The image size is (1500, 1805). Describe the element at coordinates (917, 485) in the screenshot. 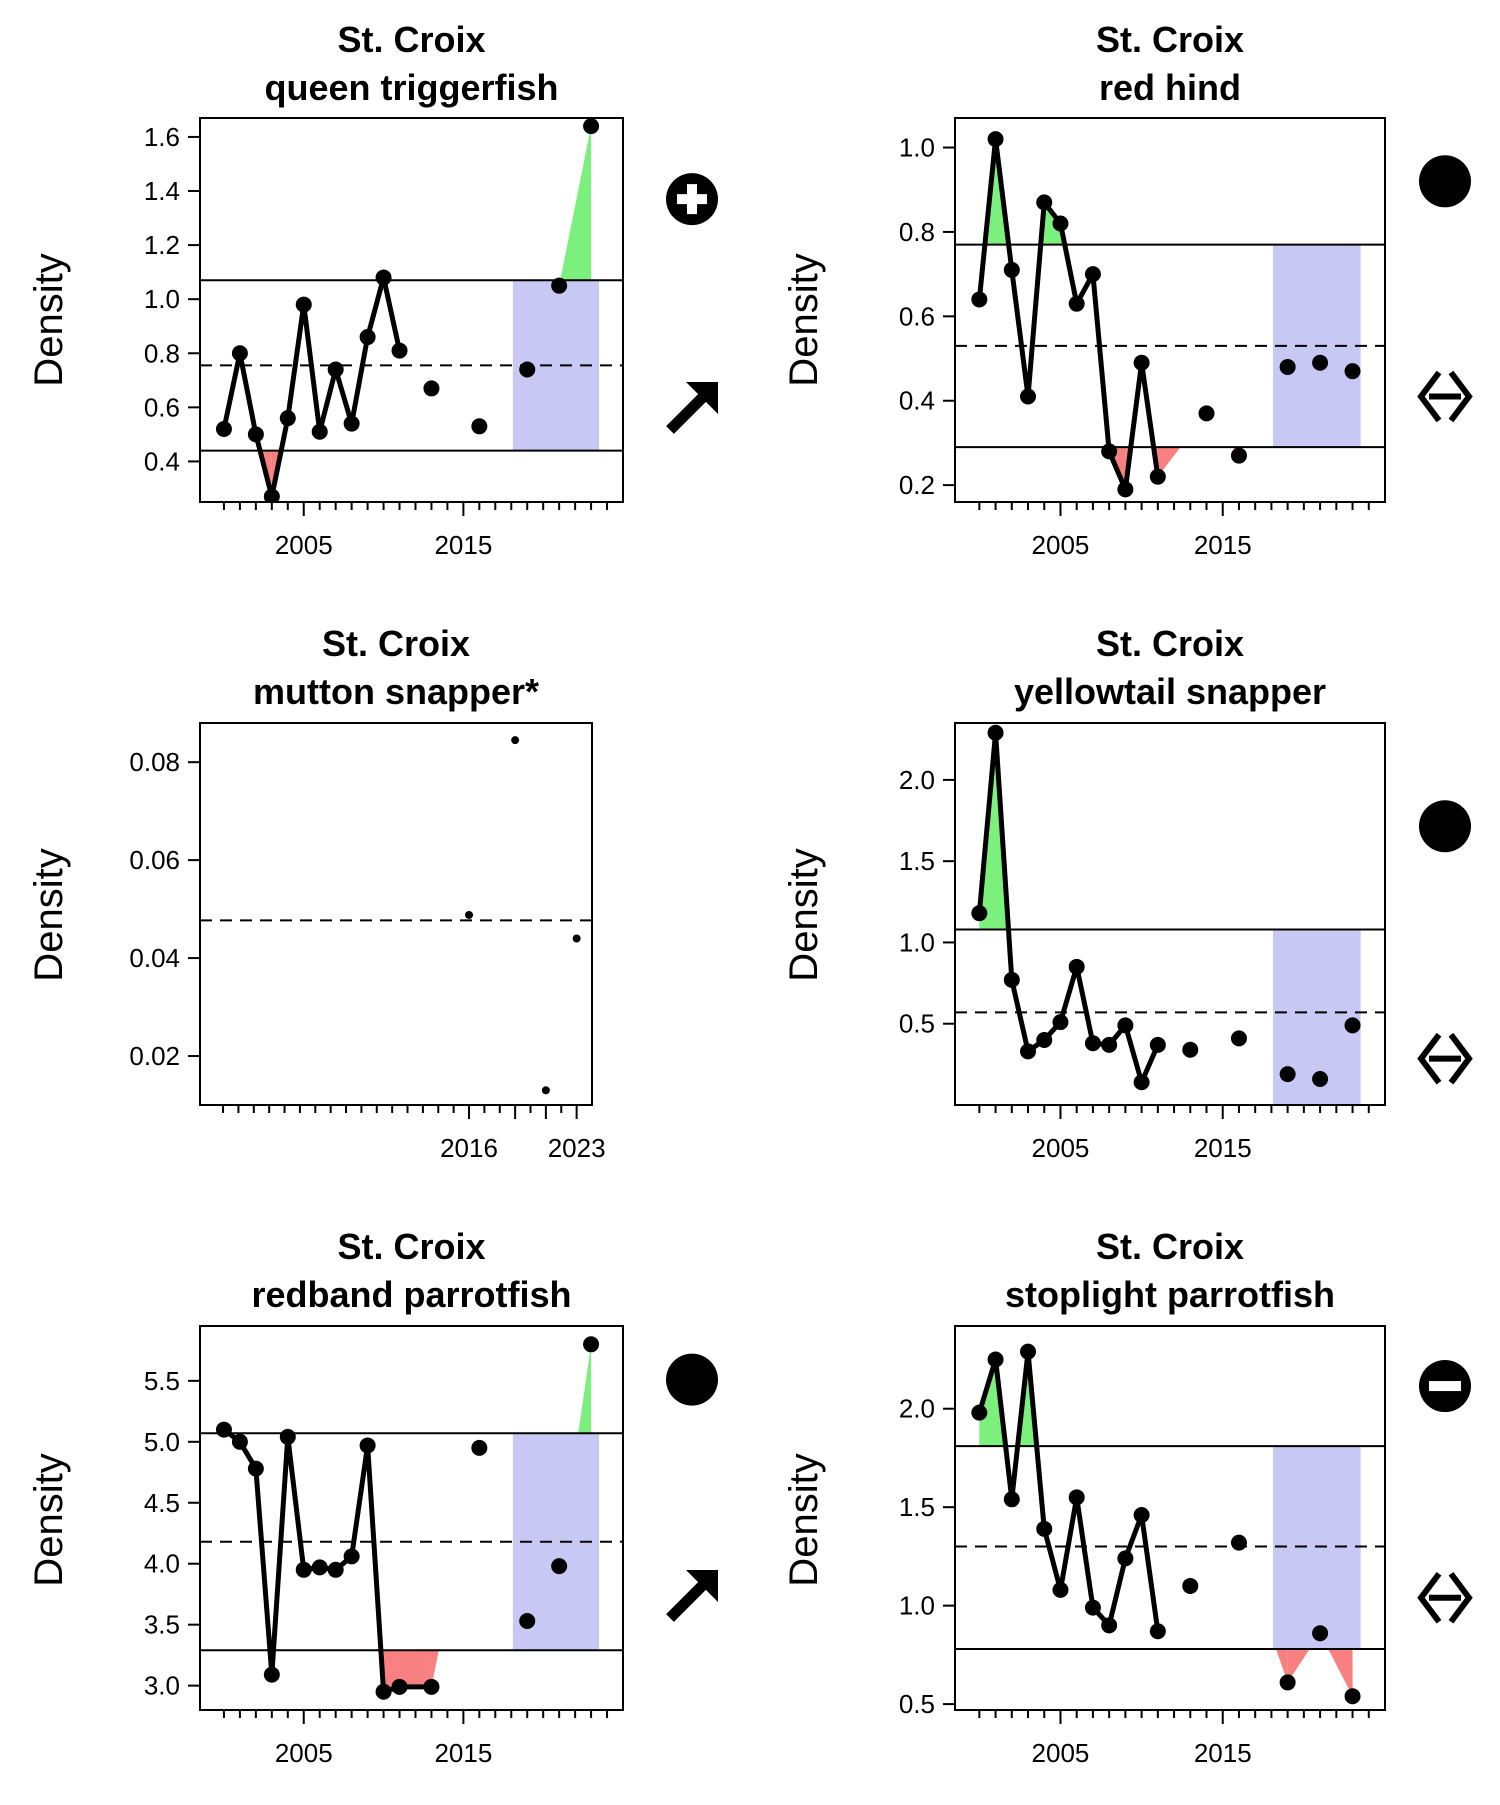

I see `y-tick-label: 0.2` at that location.